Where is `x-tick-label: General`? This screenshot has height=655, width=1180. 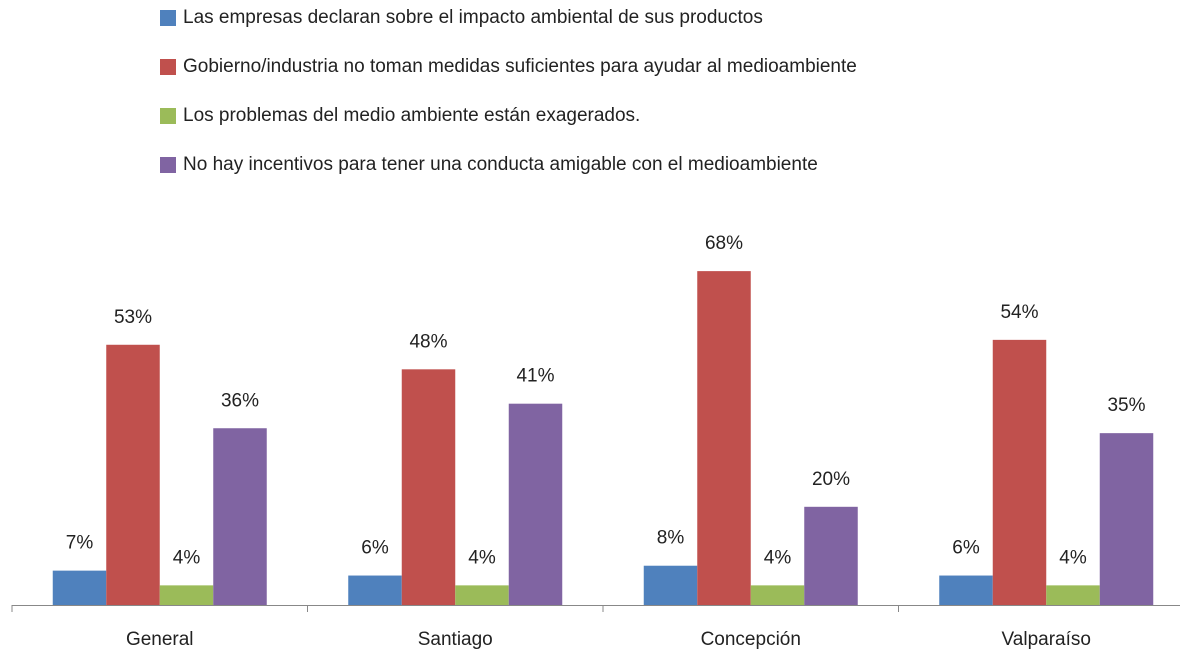
x-tick-label: General is located at coordinates (160, 639).